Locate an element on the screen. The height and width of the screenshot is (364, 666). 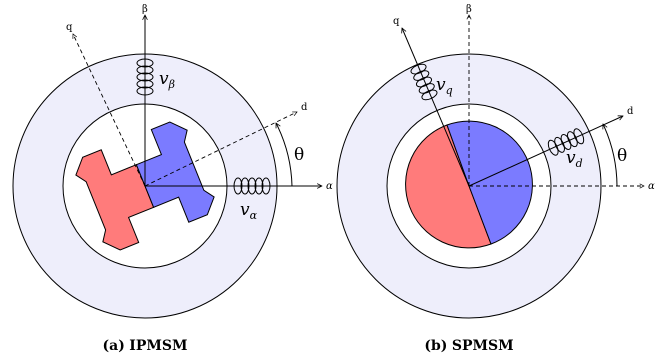
v-q-label: vq is located at coordinates (444, 86).